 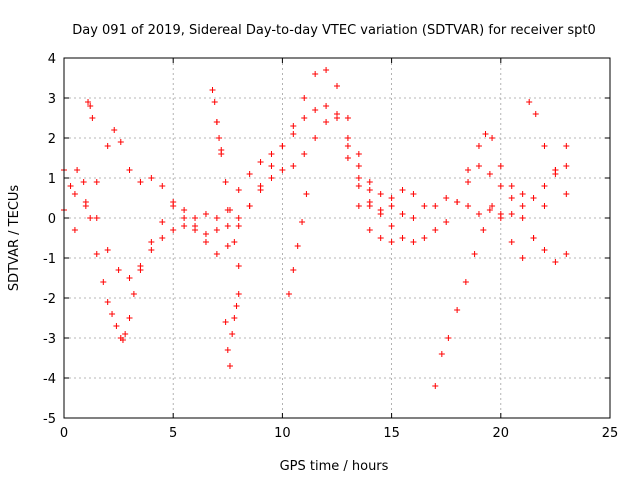 I want to click on y-tick-label: -1, so click(x=49, y=259).